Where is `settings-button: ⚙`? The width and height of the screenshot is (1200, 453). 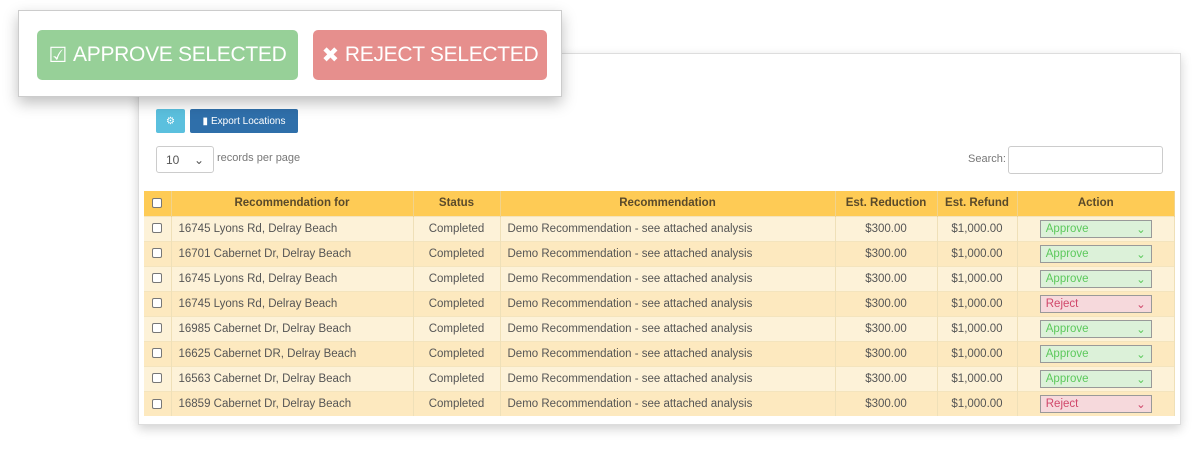
settings-button: ⚙ is located at coordinates (170, 121).